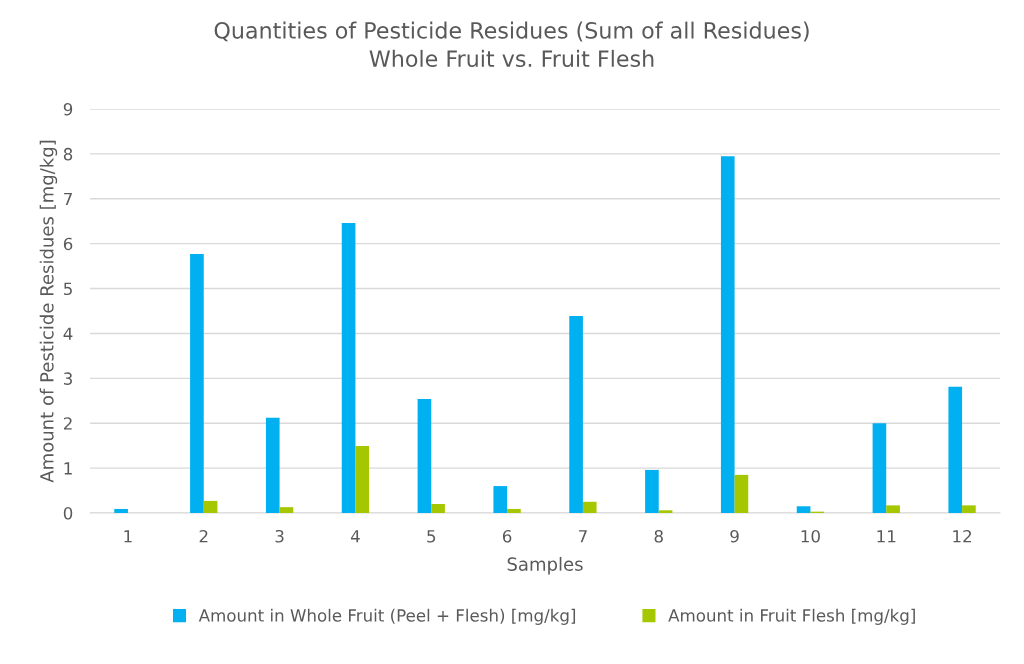 Image resolution: width=1024 pixels, height=664 pixels. I want to click on x-tick-label: 6, so click(507, 536).